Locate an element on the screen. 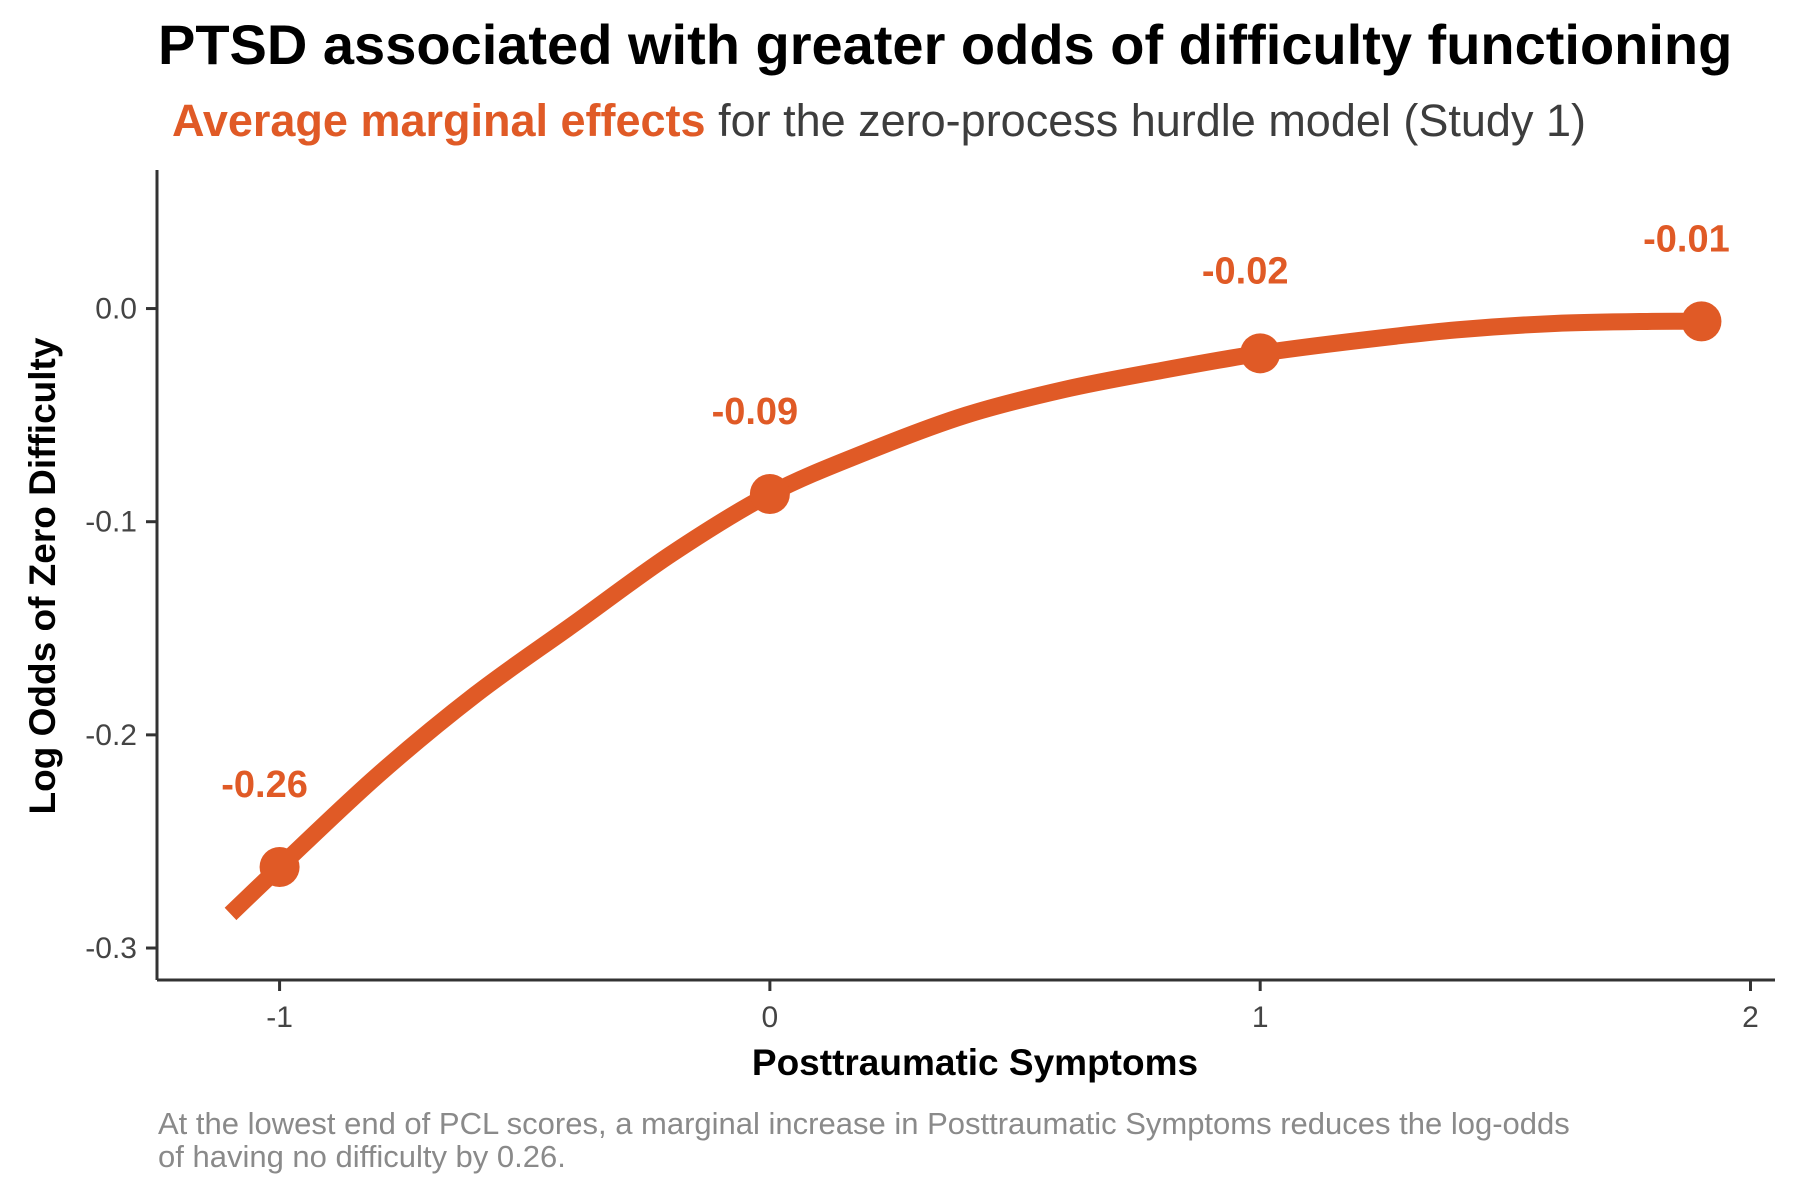 This screenshot has width=1800, height=1200. effect-point-label: -0.01 is located at coordinates (1686, 239).